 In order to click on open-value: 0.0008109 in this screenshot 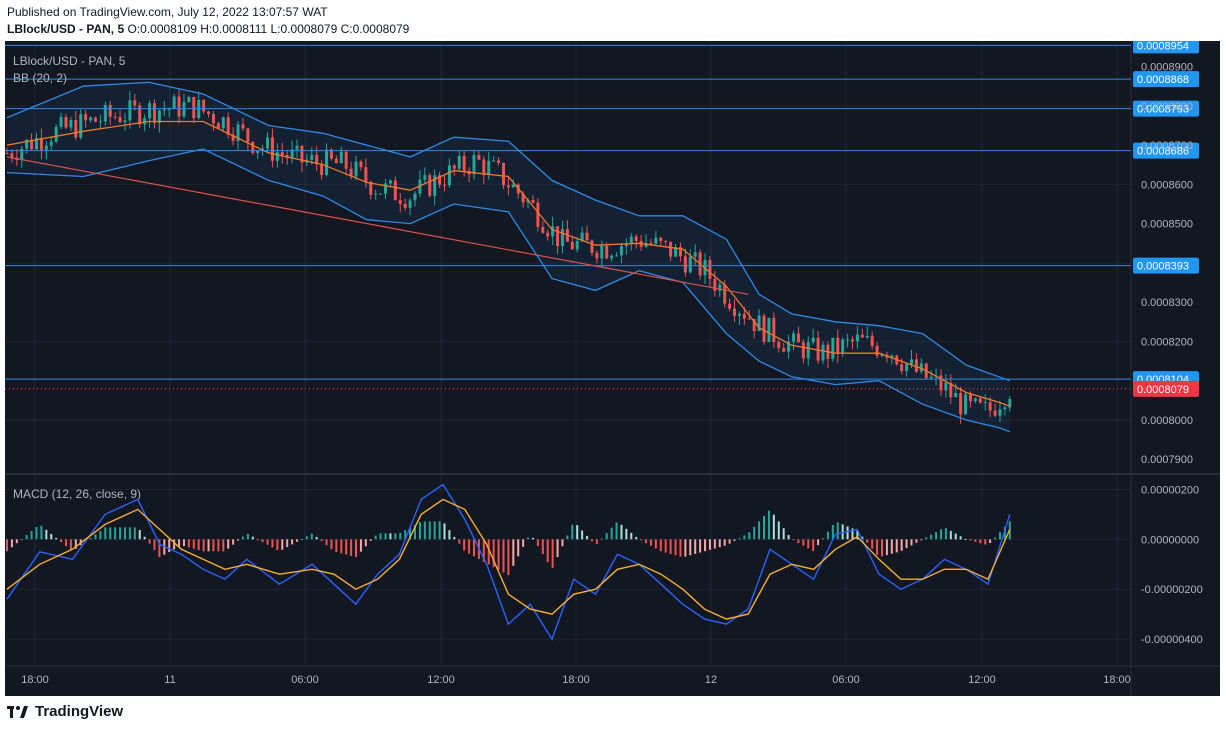, I will do `click(168, 29)`.